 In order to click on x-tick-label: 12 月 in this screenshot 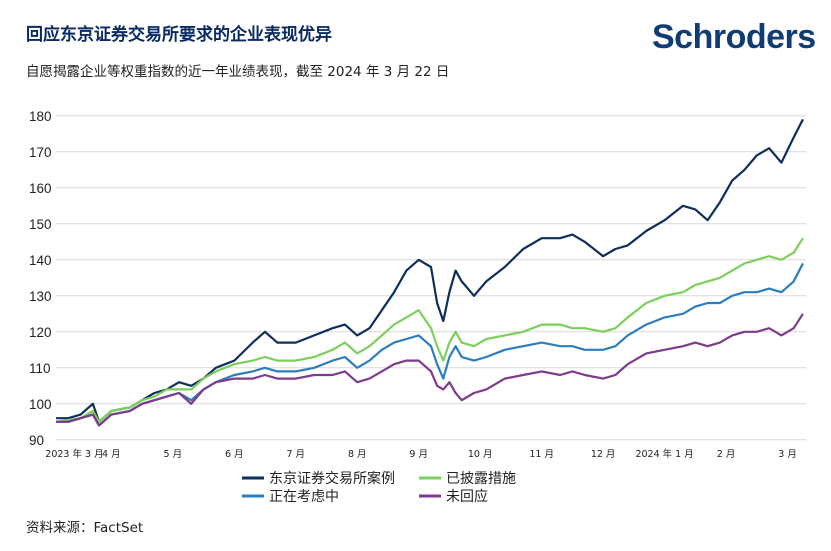, I will do `click(603, 454)`.